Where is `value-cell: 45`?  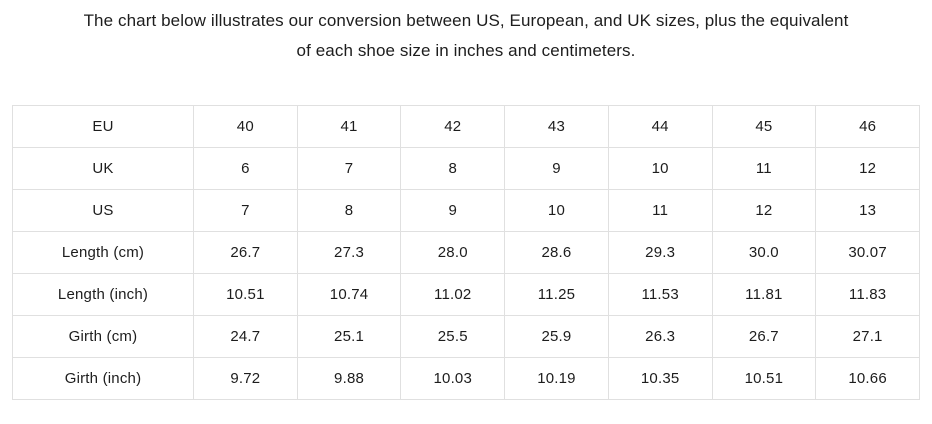
value-cell: 45 is located at coordinates (764, 126).